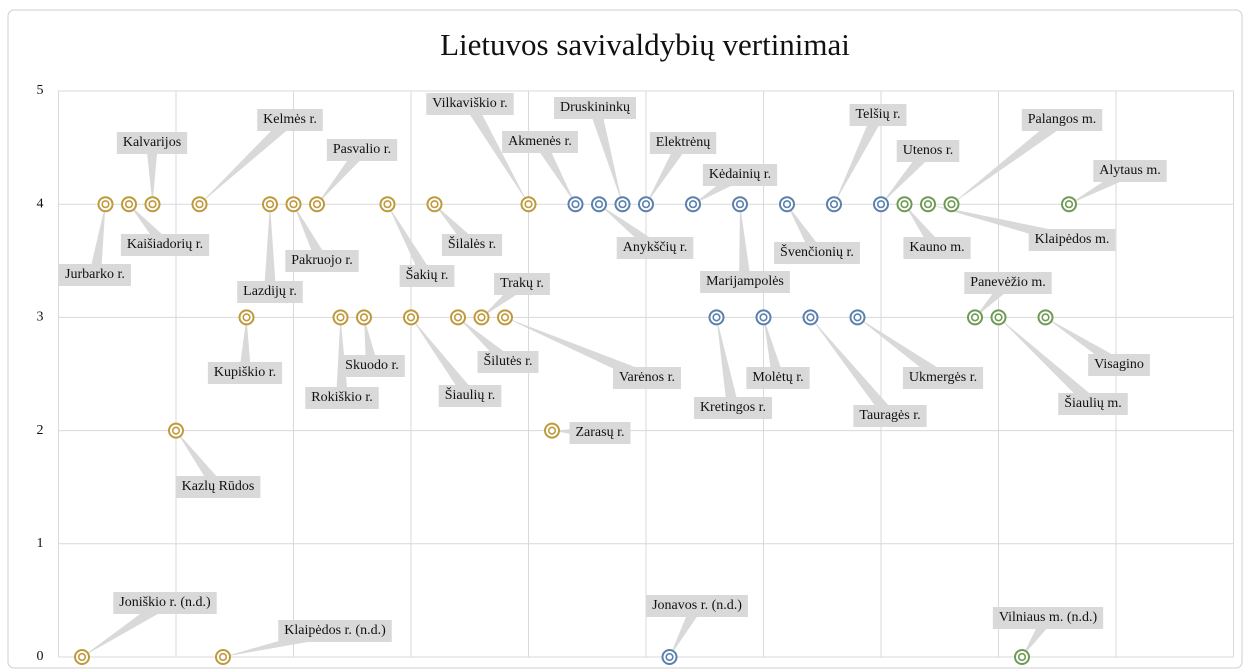 The image size is (1250, 671). What do you see at coordinates (321, 260) in the screenshot?
I see `data-label: Pakruojo r.` at bounding box center [321, 260].